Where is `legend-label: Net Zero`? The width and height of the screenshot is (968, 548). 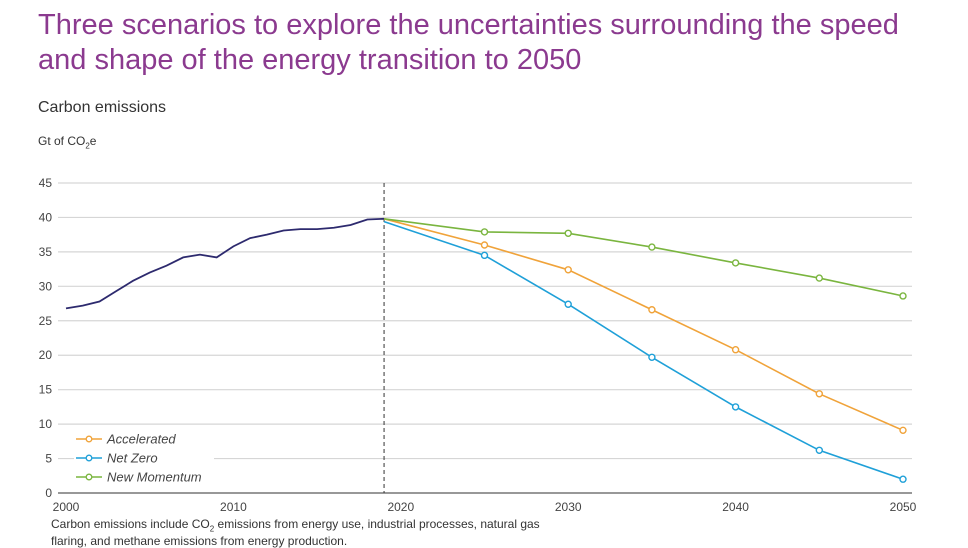
legend-label: Net Zero is located at coordinates (132, 458).